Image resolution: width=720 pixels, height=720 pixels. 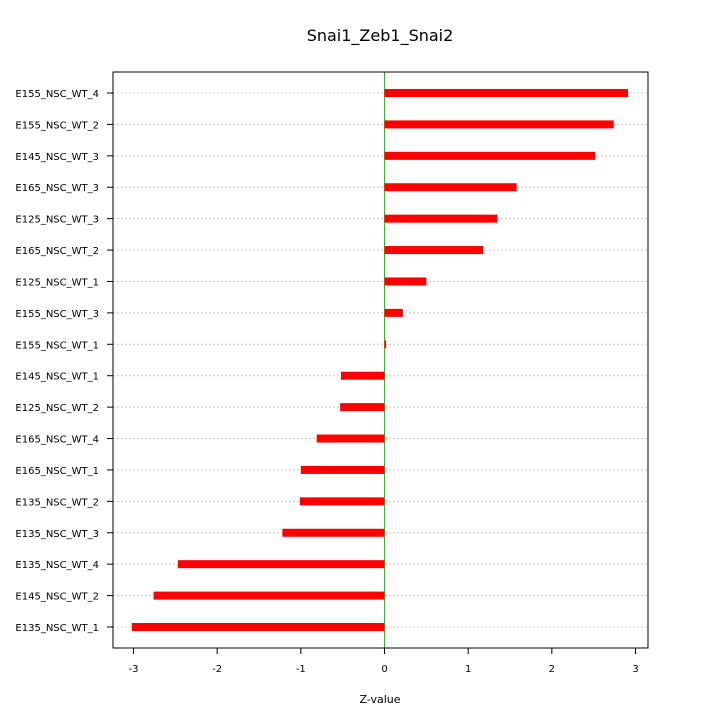 What do you see at coordinates (57, 440) in the screenshot?
I see `y-tick-label: E165_NSC_WT_4` at bounding box center [57, 440].